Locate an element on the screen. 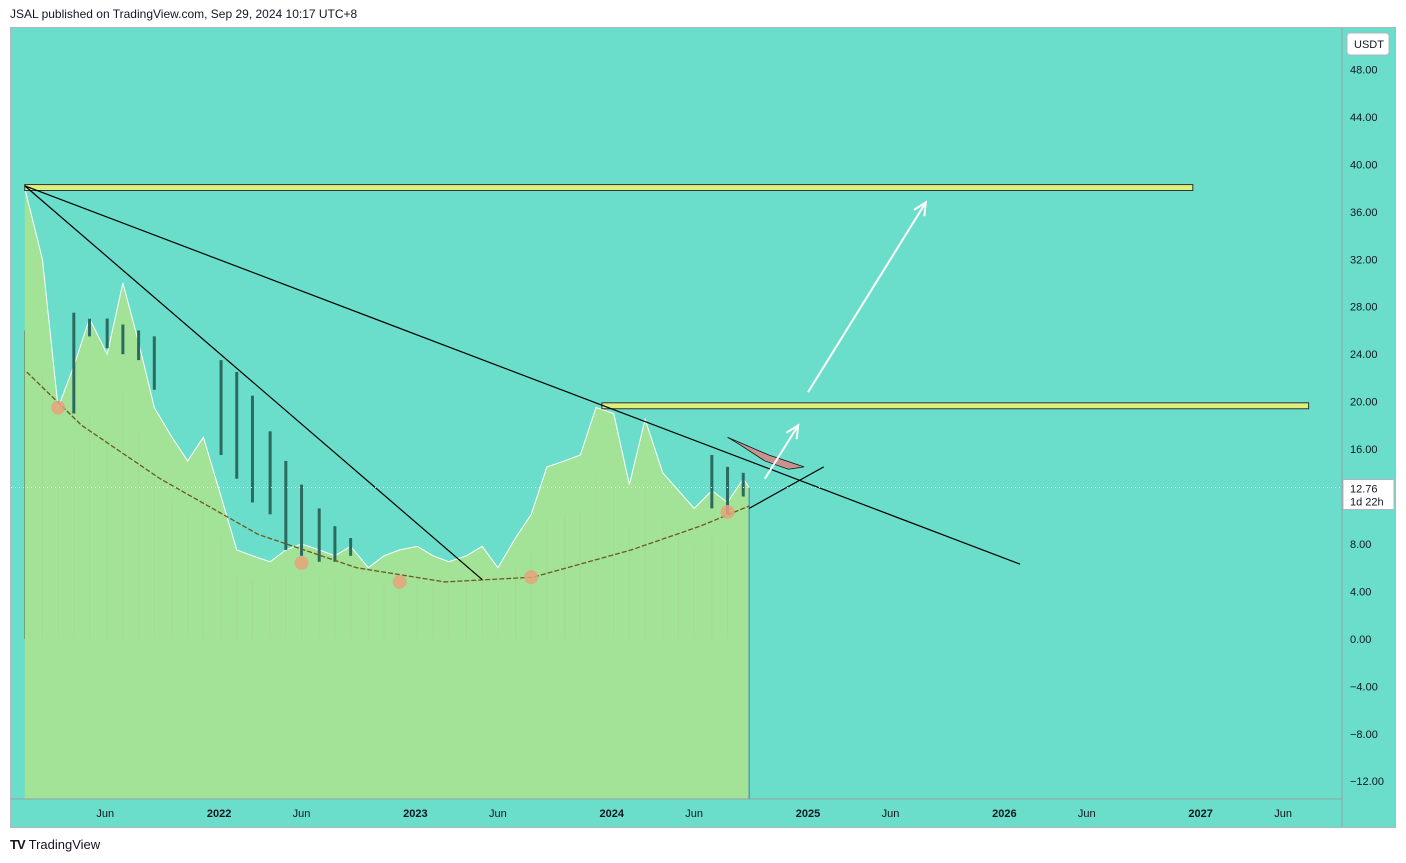 The height and width of the screenshot is (863, 1406). x-tick-label: 2024 is located at coordinates (611, 814).